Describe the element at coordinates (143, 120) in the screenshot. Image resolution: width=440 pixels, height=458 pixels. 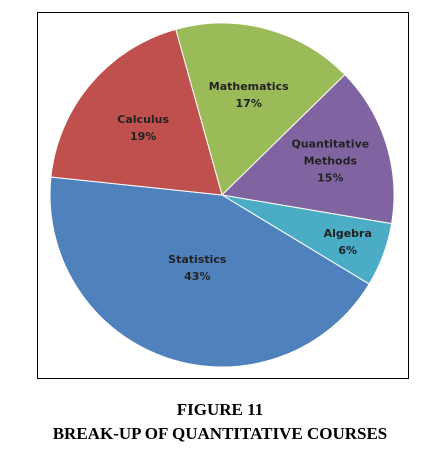
I see `category-label: Calculus` at that location.